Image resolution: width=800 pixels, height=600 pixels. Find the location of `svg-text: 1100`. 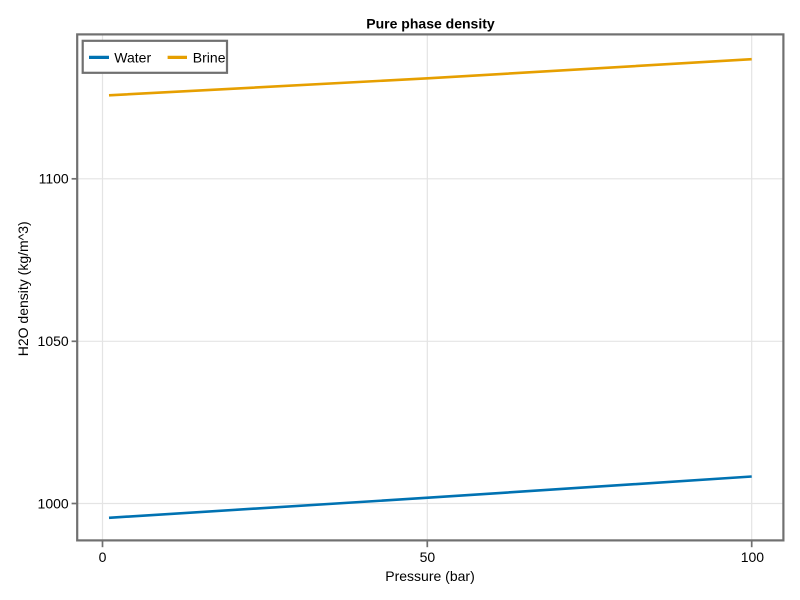

svg-text: 1100 is located at coordinates (54, 179).